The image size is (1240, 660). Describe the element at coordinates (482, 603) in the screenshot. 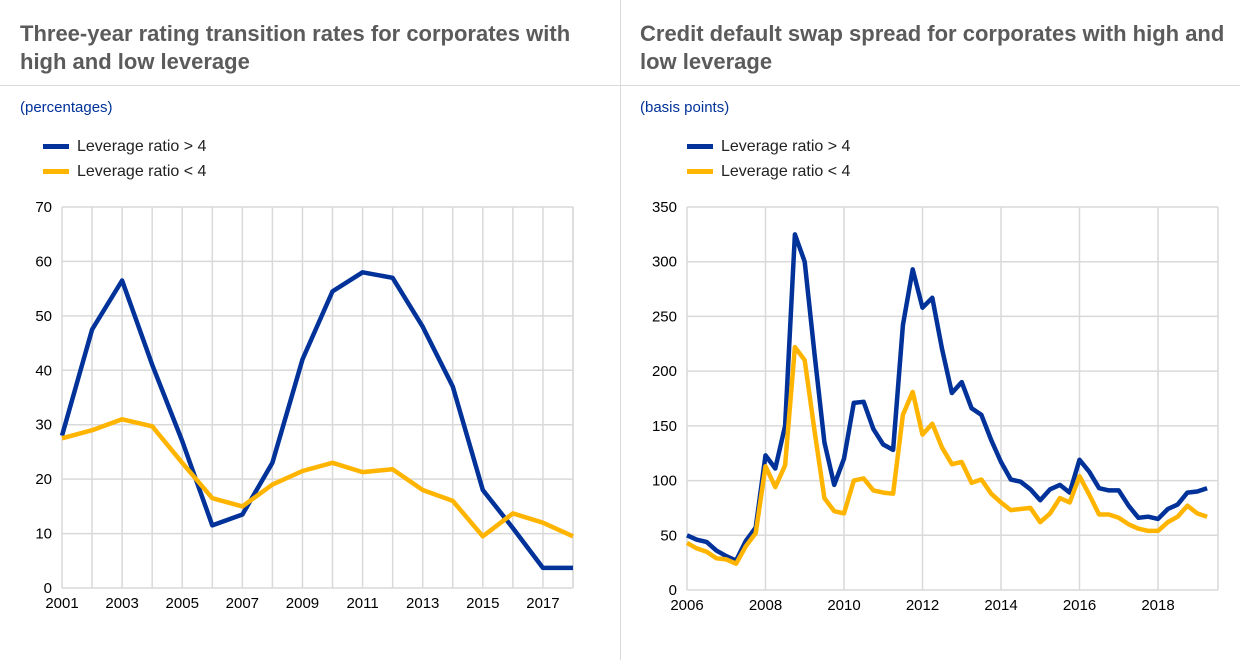

I see `x-tick-label: 2015` at that location.